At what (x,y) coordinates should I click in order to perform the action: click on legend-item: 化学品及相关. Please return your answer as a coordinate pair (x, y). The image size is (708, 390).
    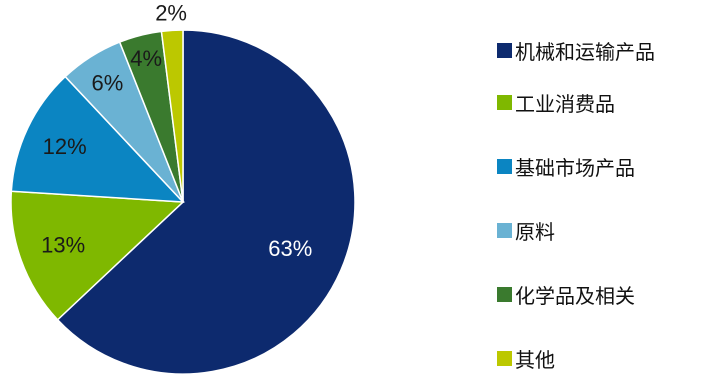
    Looking at the image, I should click on (576, 294).